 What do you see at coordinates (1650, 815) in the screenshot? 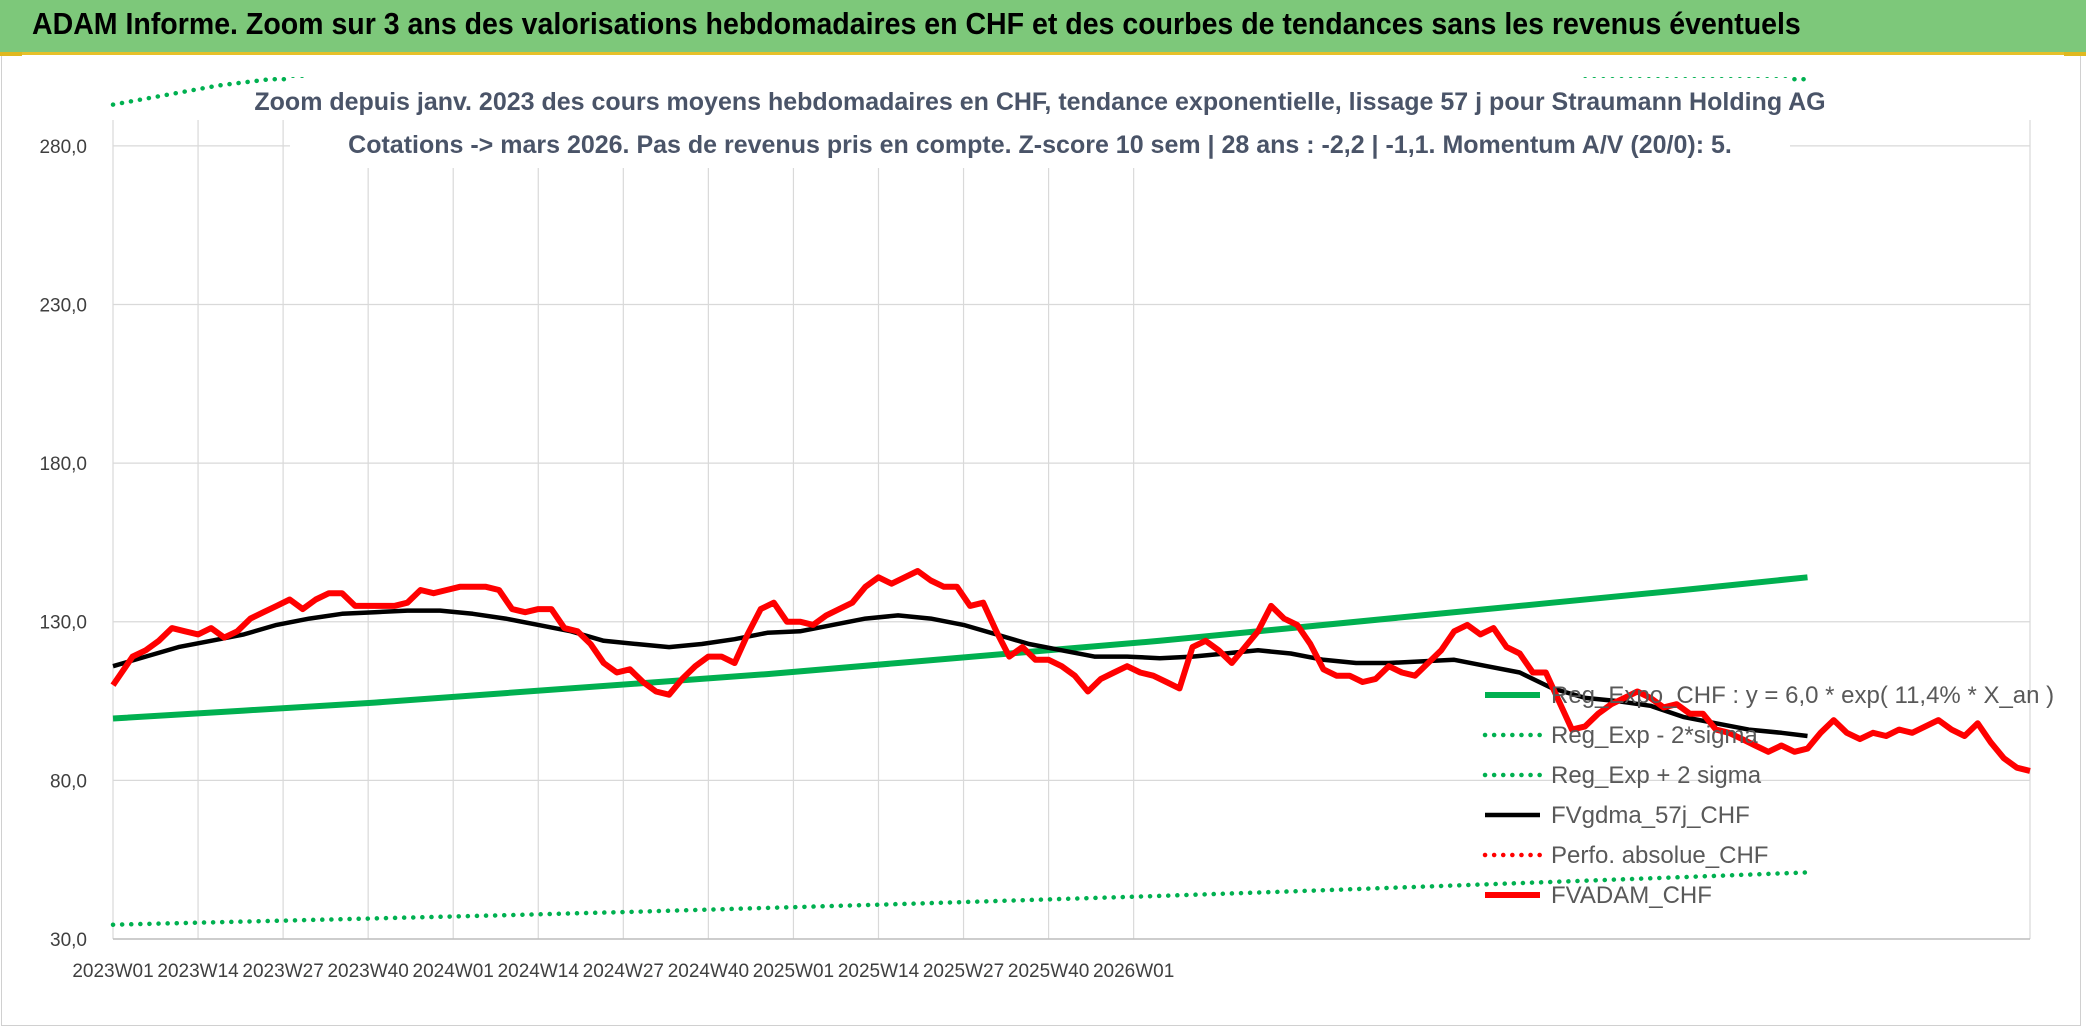
I see `legend-label: FVgdma_57j_CHF` at bounding box center [1650, 815].